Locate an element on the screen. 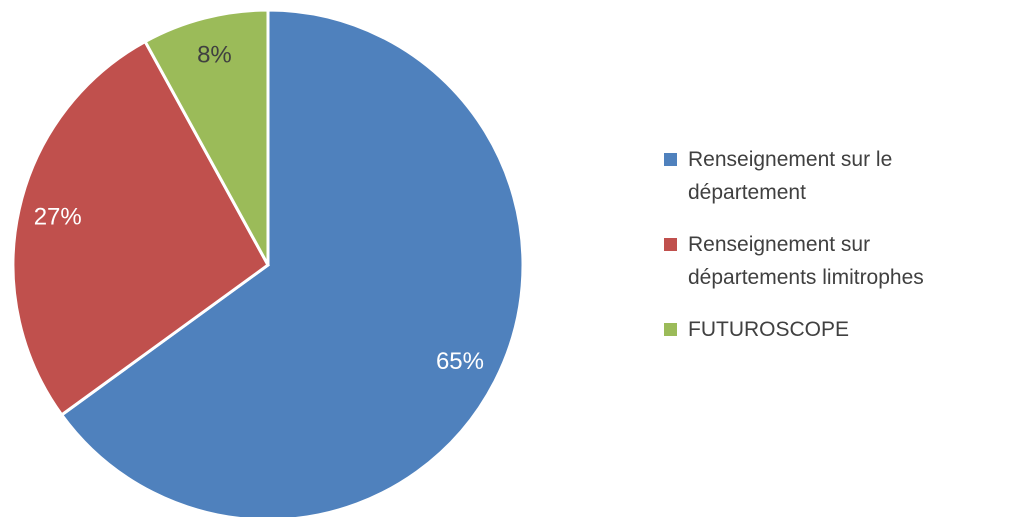  legend-item: Renseignement sur le département is located at coordinates (814, 176).